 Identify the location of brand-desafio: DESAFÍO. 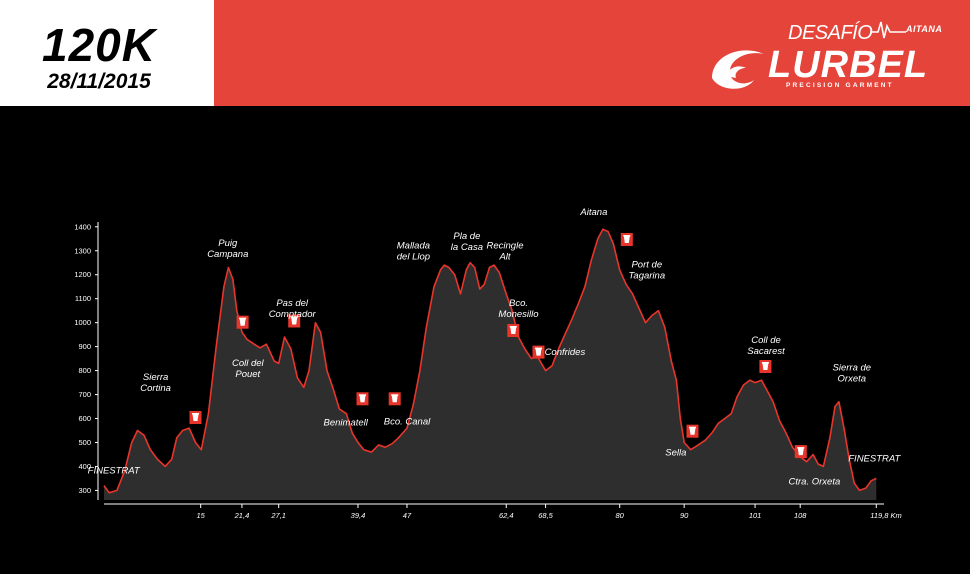
(830, 33).